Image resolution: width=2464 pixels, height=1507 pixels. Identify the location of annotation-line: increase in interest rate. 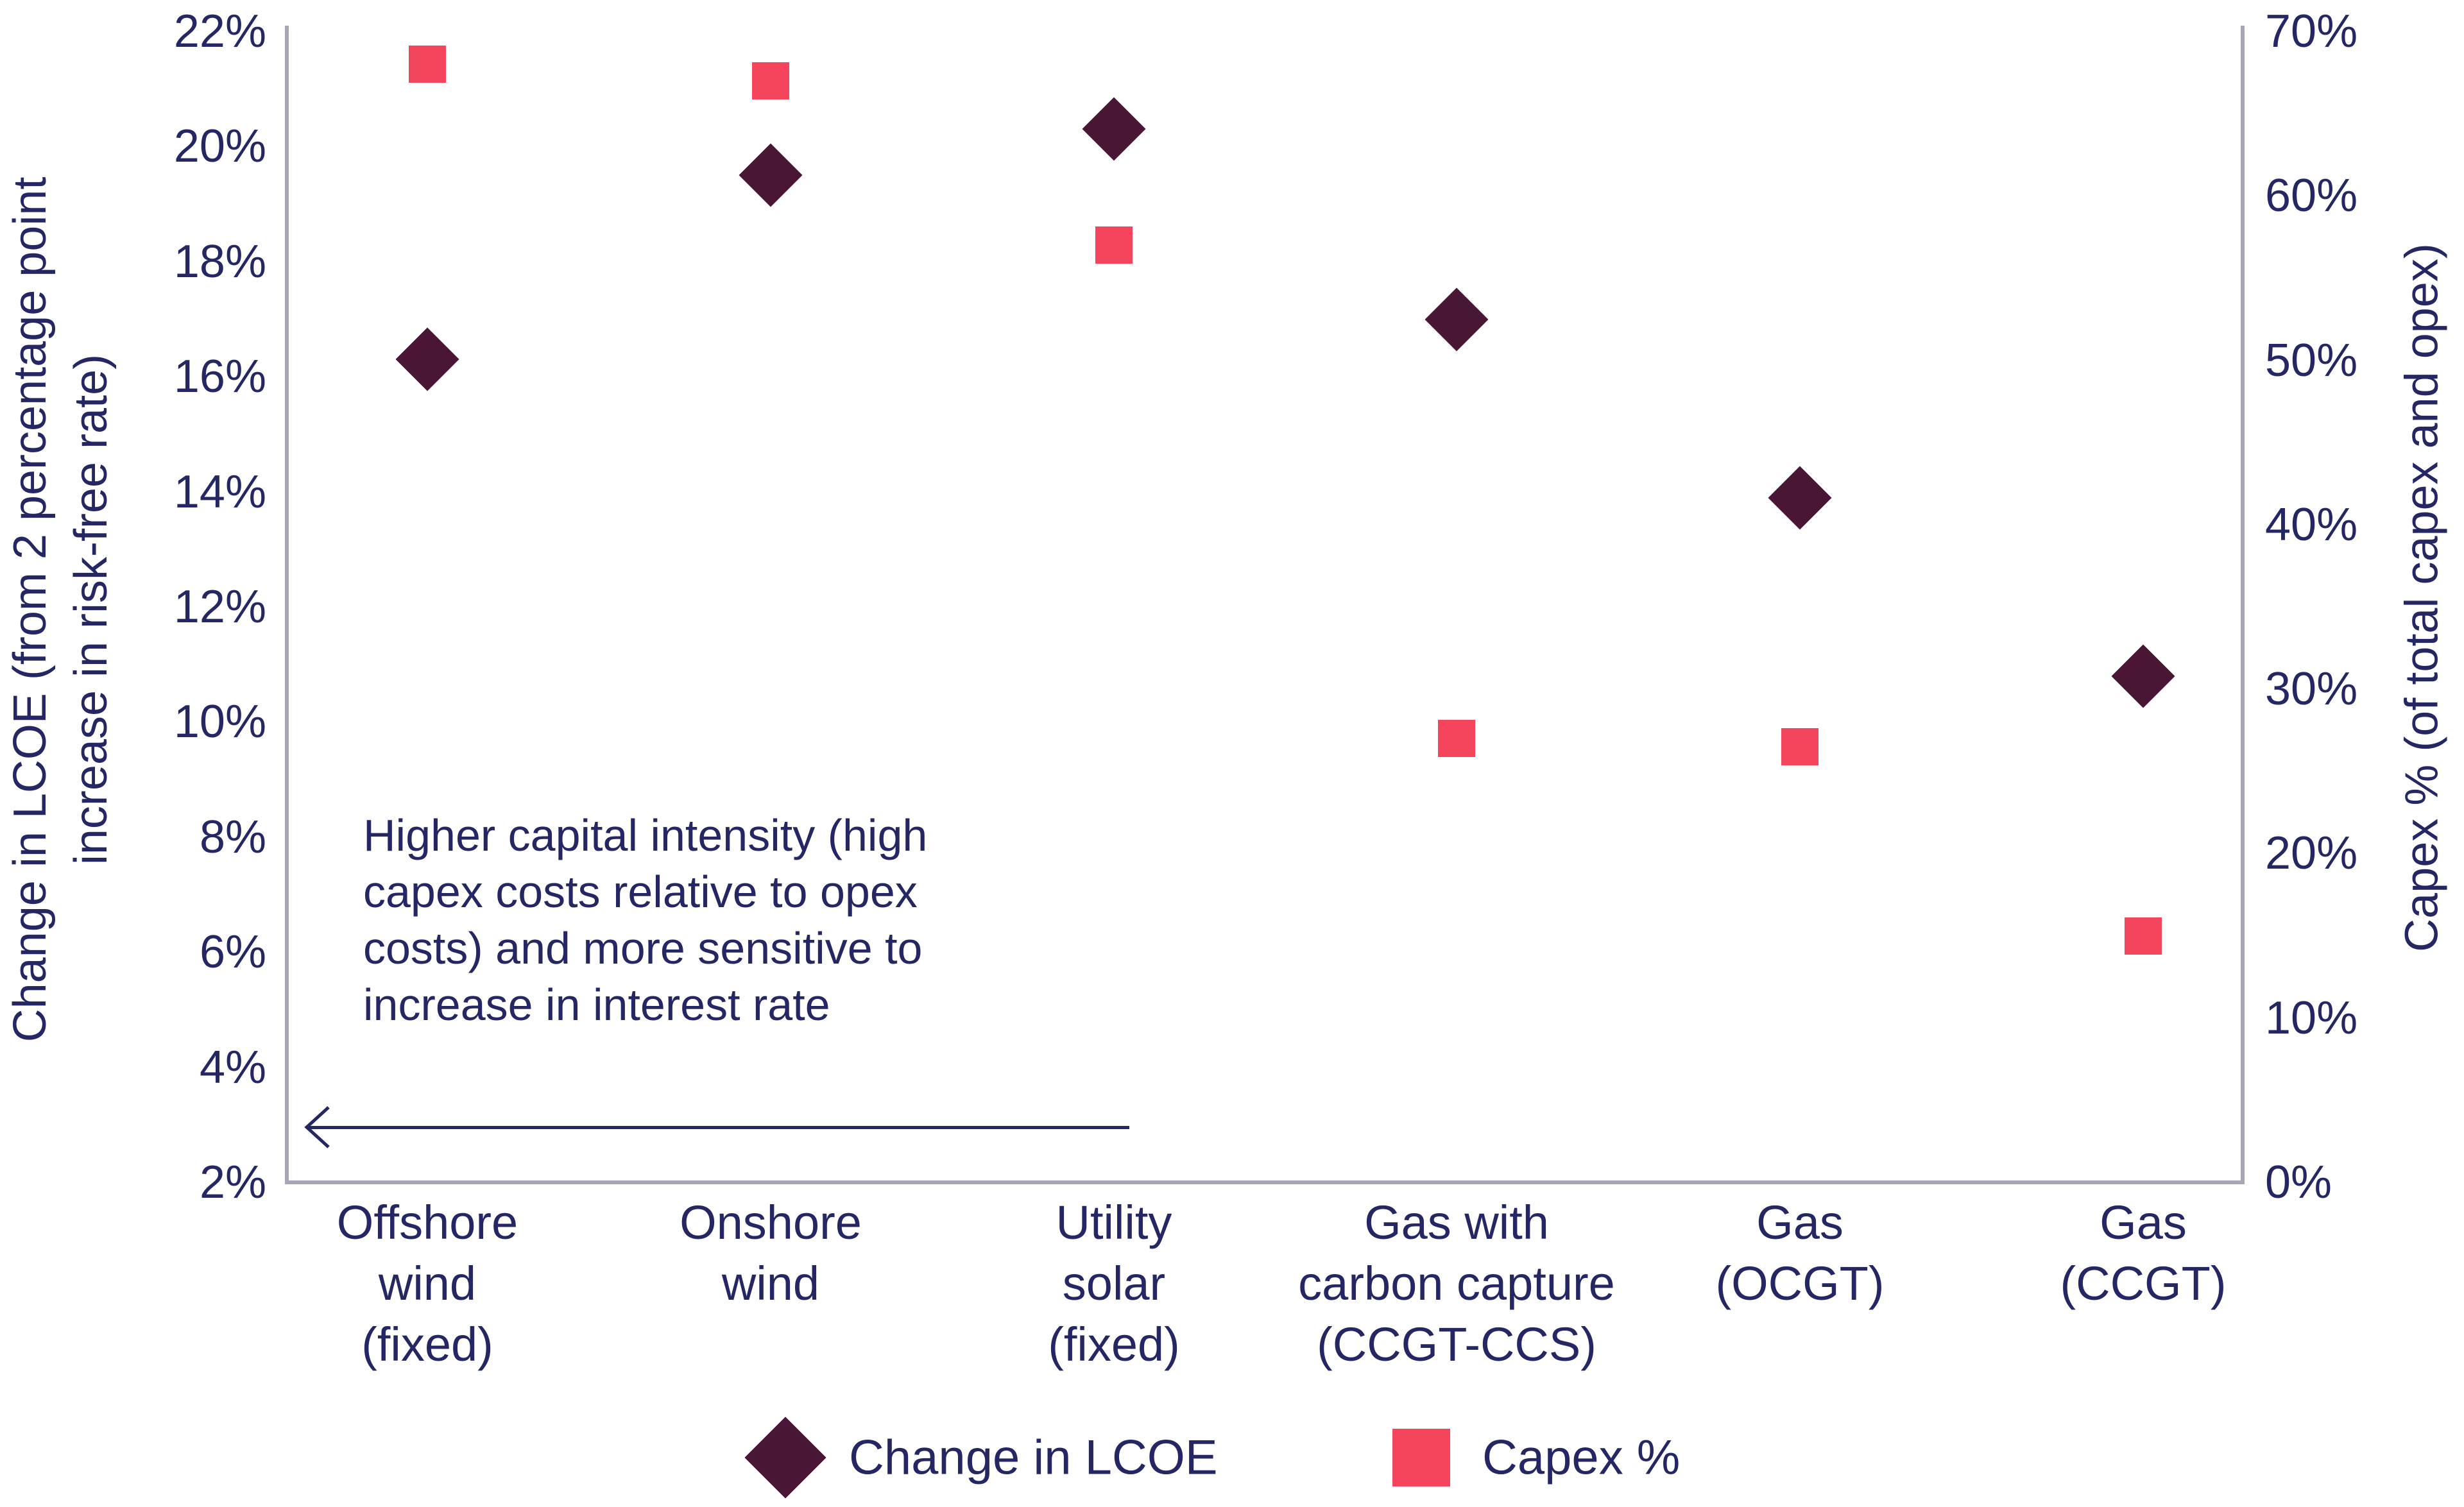
(597, 1005).